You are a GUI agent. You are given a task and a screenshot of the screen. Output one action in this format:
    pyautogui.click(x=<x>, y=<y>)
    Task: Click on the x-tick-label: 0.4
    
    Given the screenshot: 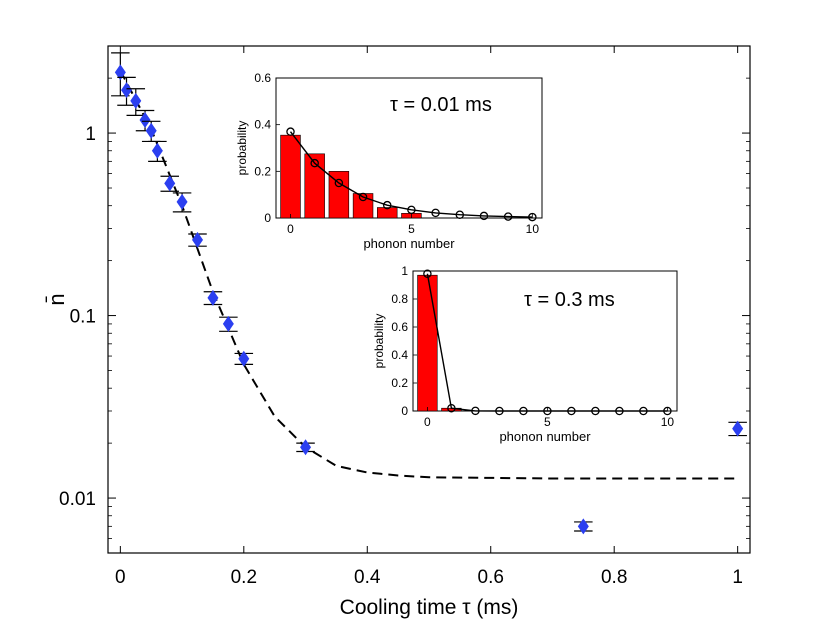 What is the action you would take?
    pyautogui.click(x=367, y=577)
    